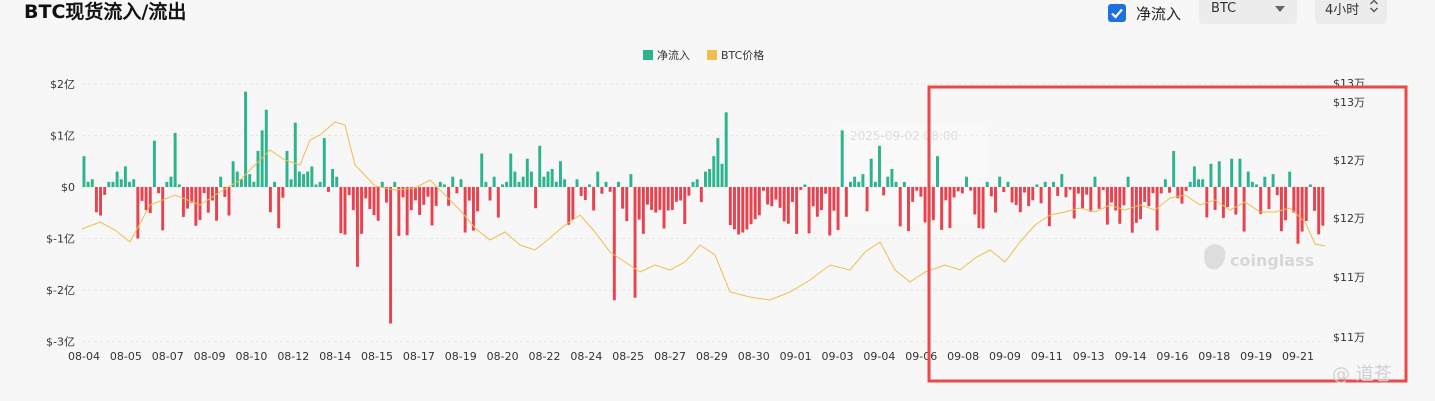 The height and width of the screenshot is (401, 1435). What do you see at coordinates (904, 136) in the screenshot?
I see `tooltip-ghost-text: 2025-09-02 08:00` at bounding box center [904, 136].